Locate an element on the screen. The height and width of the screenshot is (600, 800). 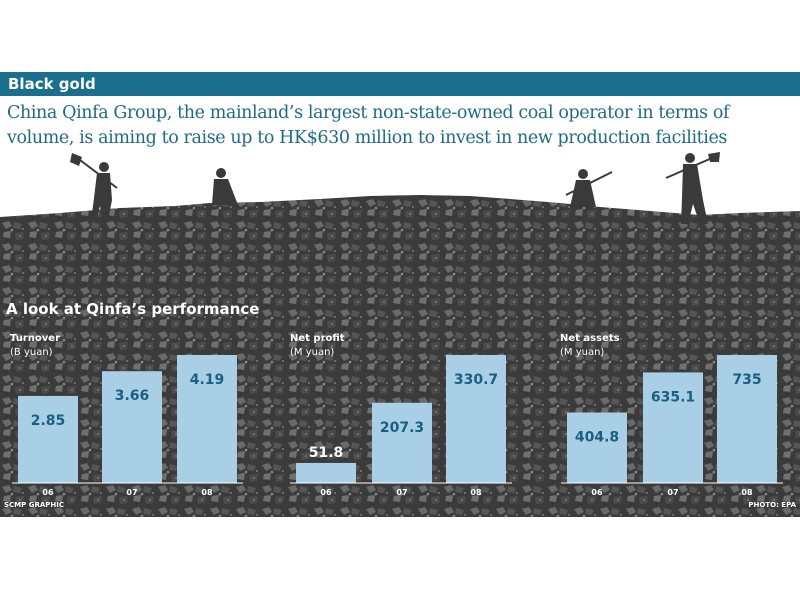
data-label: 2.85 is located at coordinates (48, 421).